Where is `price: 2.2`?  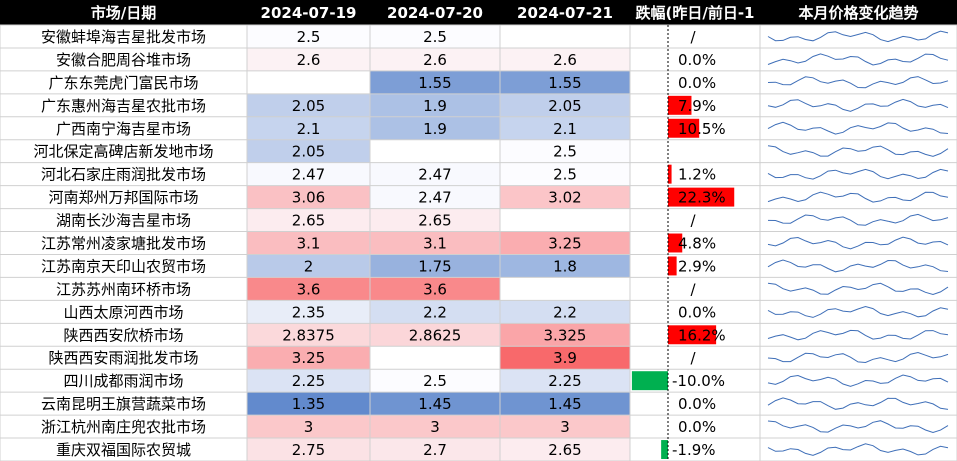 price: 2.2 is located at coordinates (435, 312).